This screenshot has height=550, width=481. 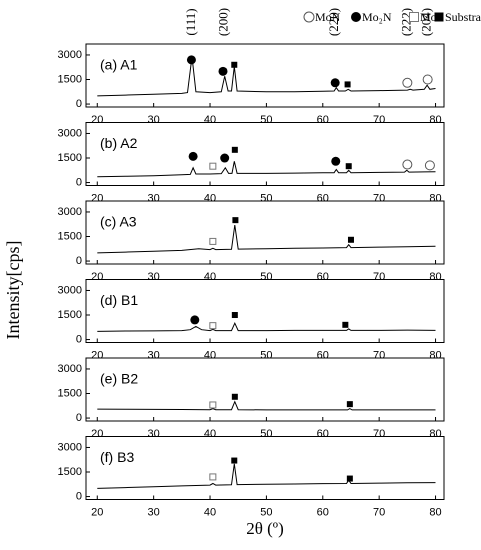 I want to click on panel-title: (f) B3, so click(x=117, y=457).